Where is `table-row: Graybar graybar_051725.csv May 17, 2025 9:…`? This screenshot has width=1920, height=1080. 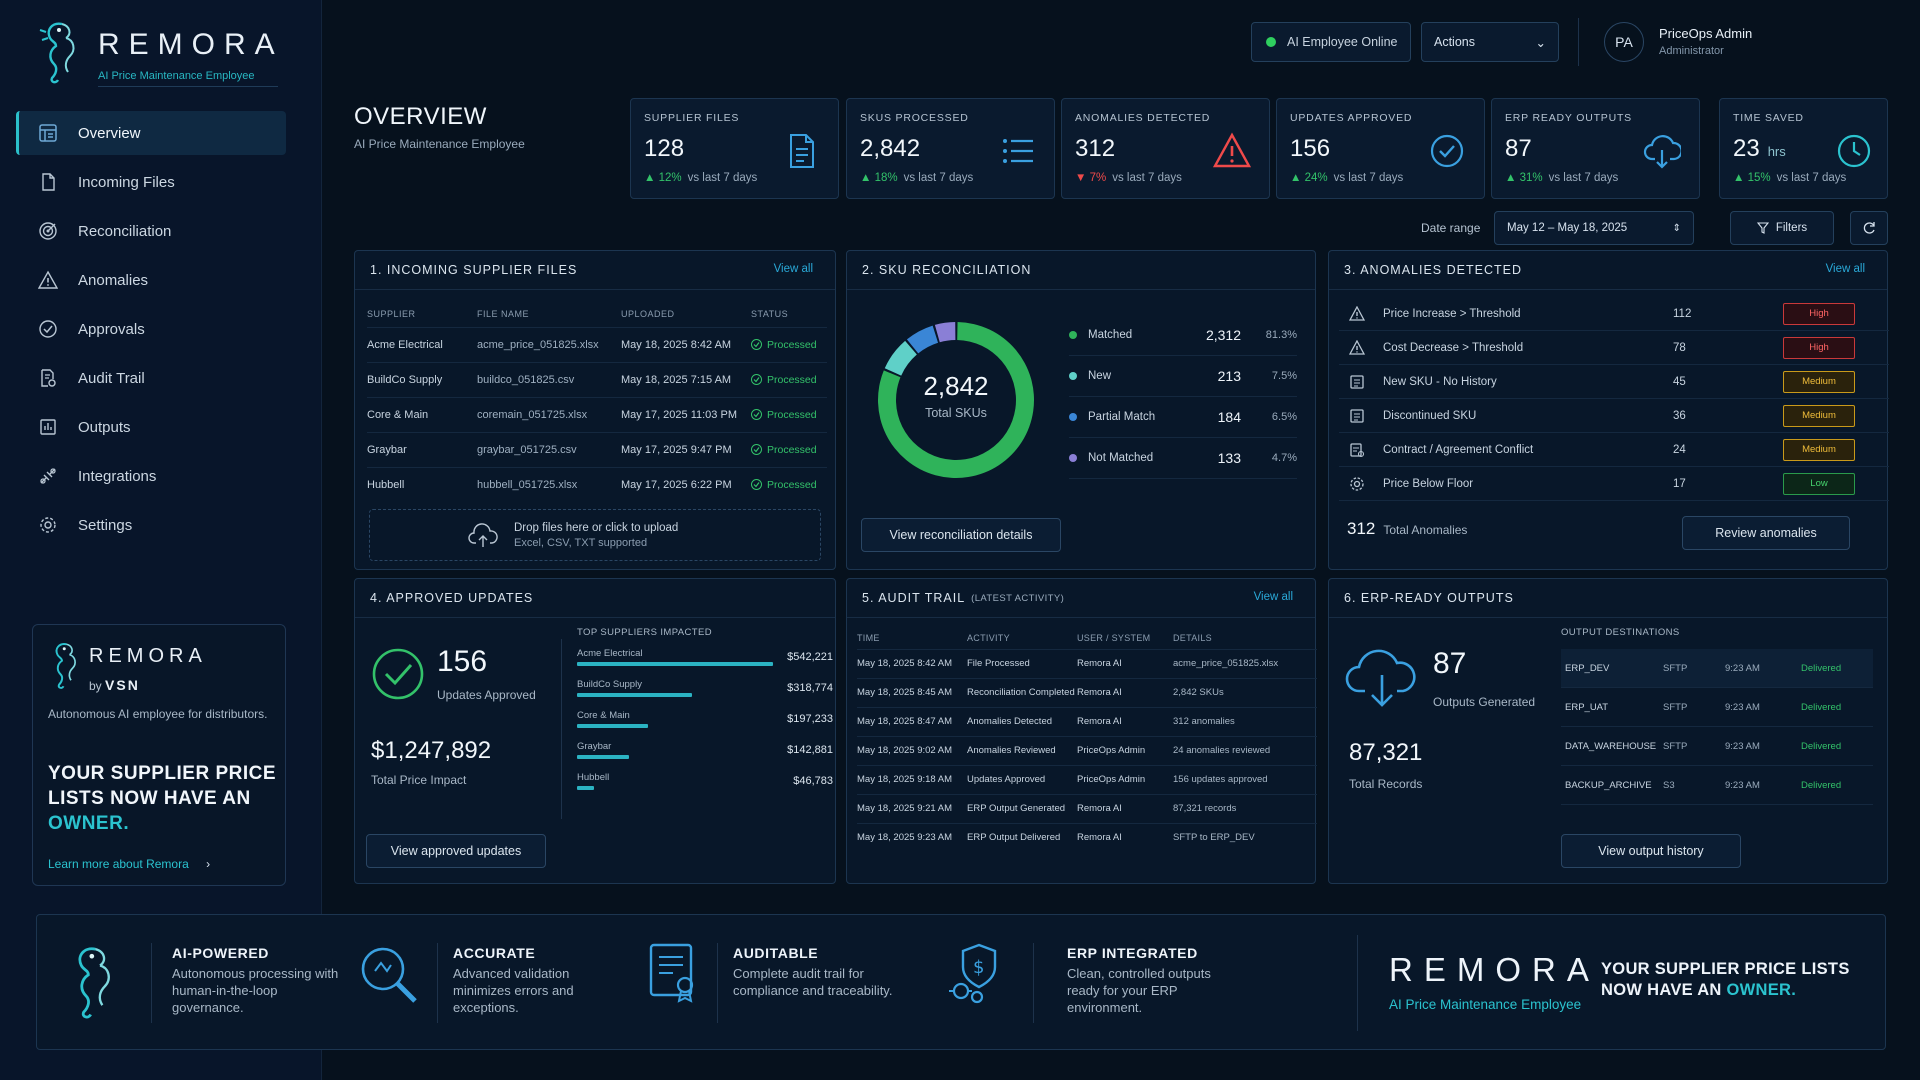 table-row: Graybar graybar_051725.csv May 17, 2025 9:… is located at coordinates (597, 449).